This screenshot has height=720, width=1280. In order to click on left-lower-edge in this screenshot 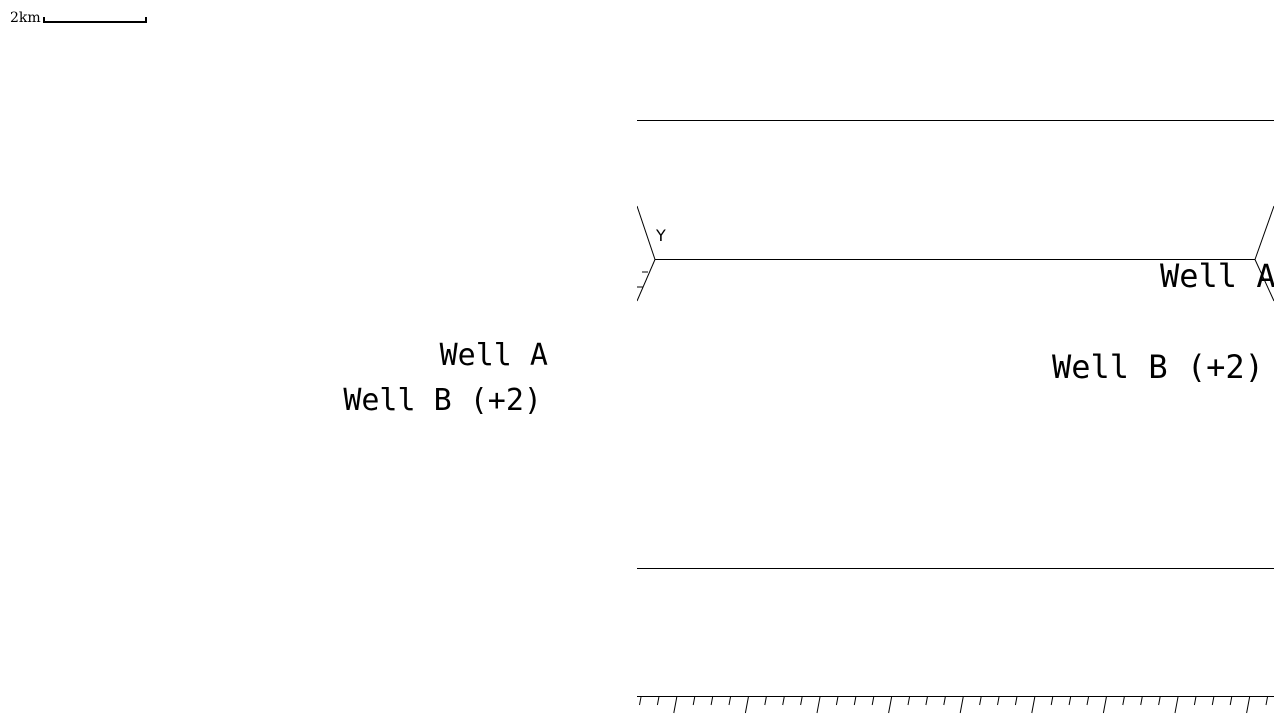, I will do `click(646, 280)`.